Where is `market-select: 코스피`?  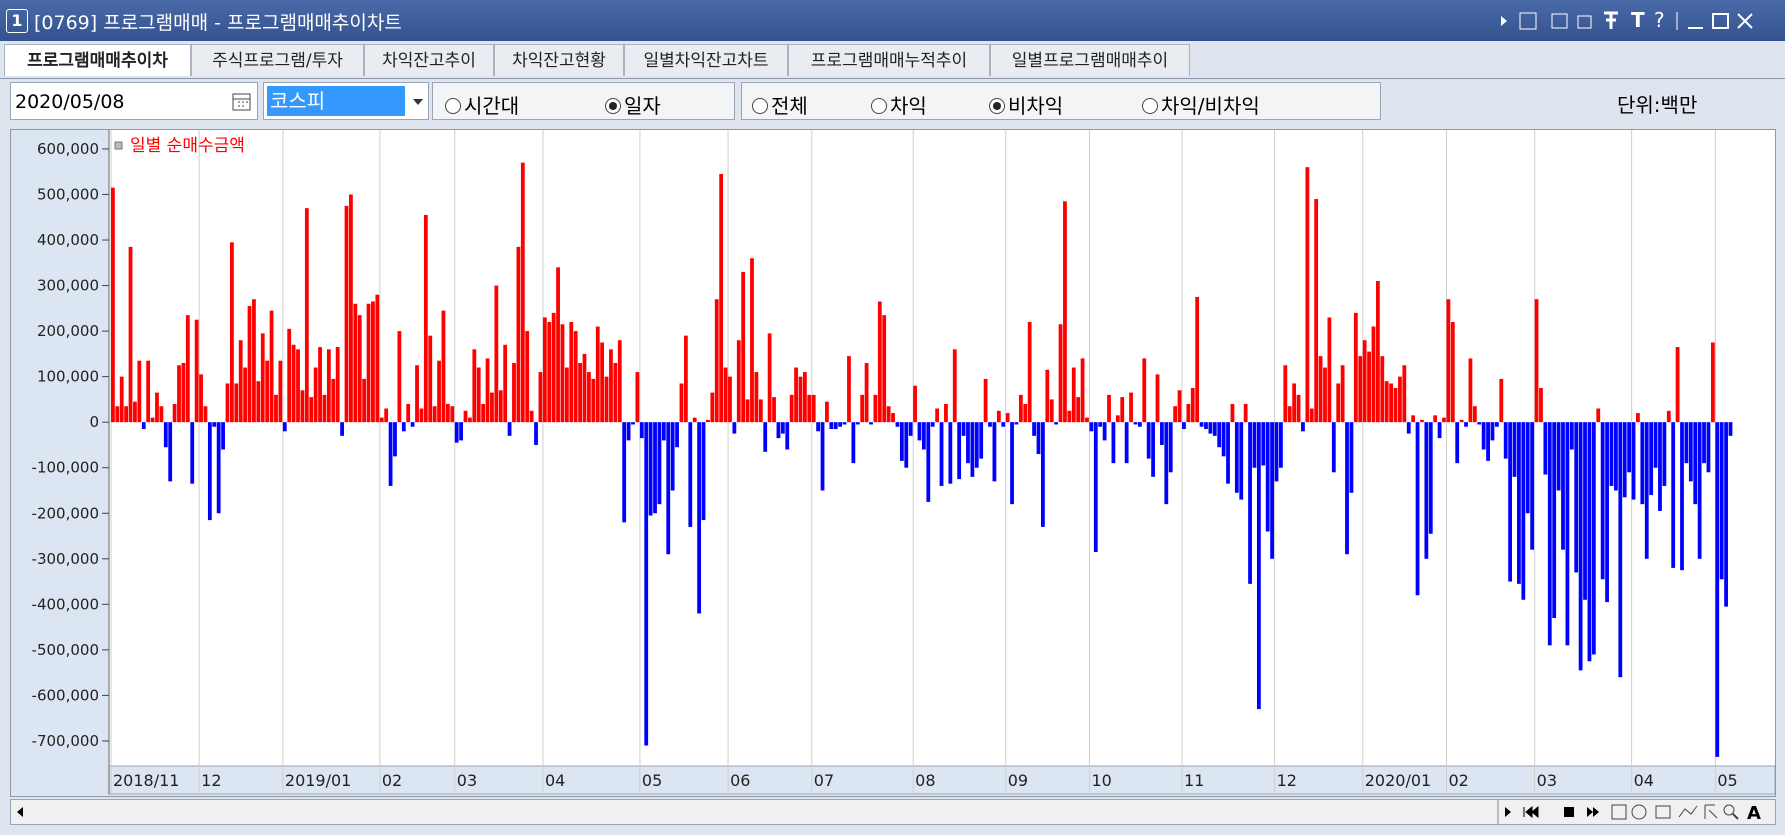 market-select: 코스피 is located at coordinates (346, 101).